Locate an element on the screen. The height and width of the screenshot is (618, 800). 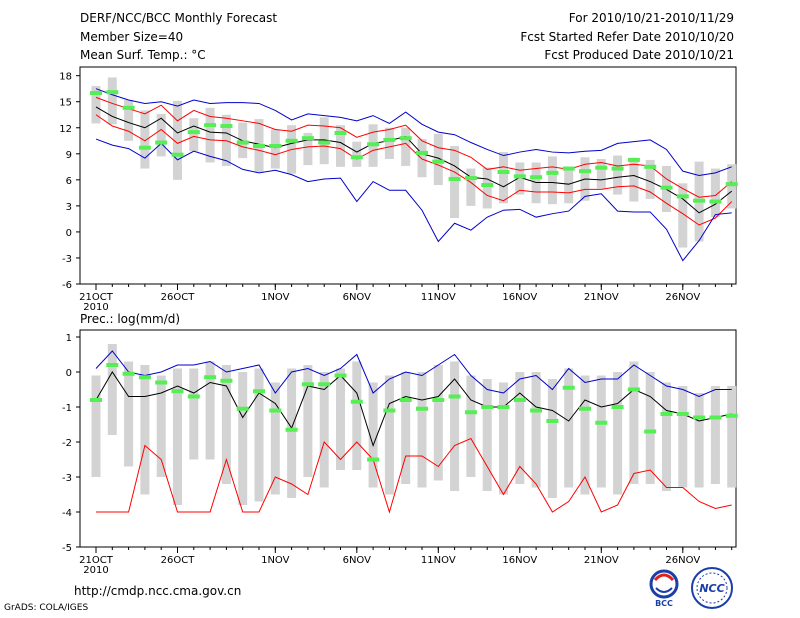
temp-xtick-label: 6NOV is located at coordinates (357, 297).